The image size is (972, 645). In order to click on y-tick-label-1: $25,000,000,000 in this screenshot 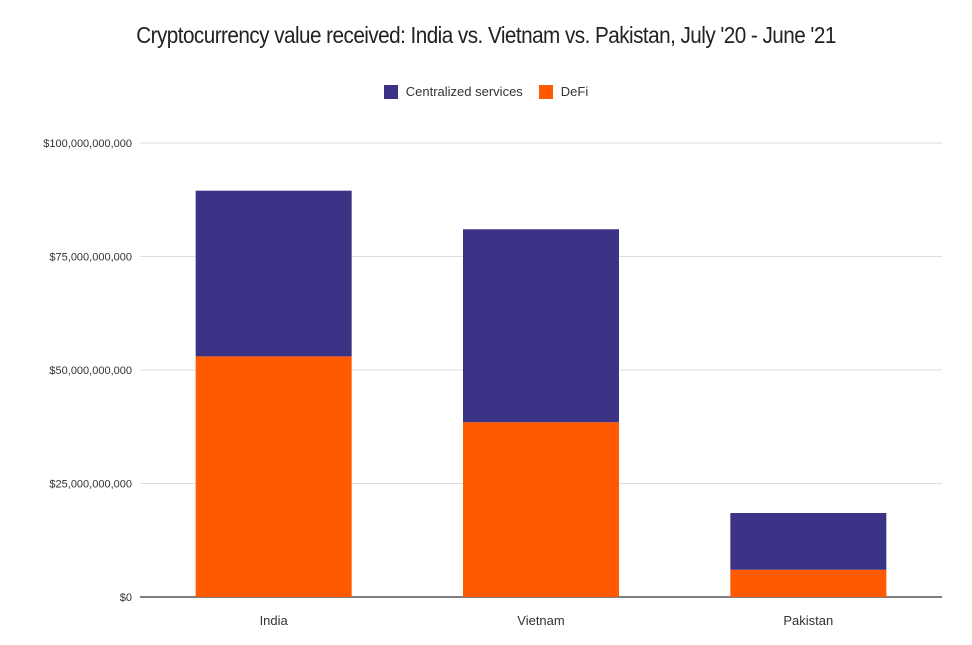, I will do `click(90, 485)`.